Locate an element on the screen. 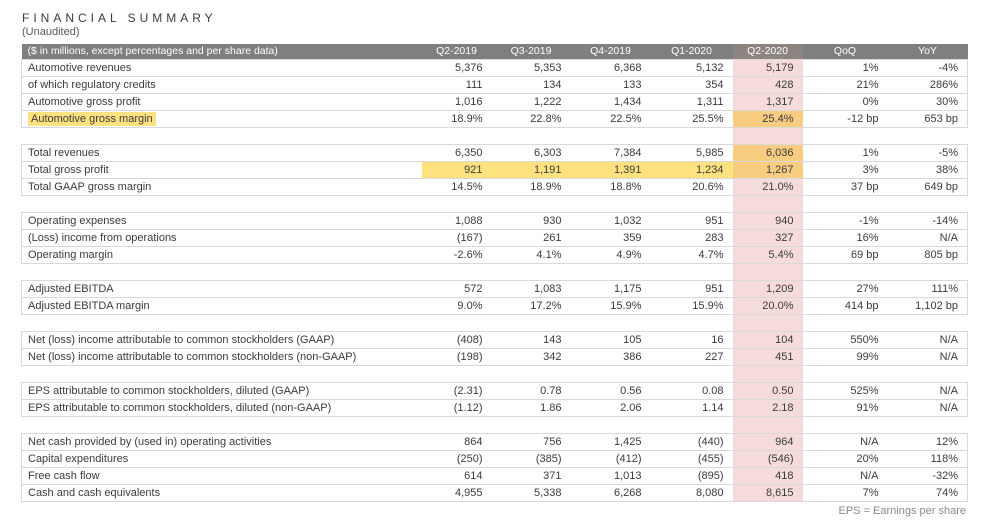 Image resolution: width=1000 pixels, height=520 pixels. data-cell: 133 is located at coordinates (610, 84).